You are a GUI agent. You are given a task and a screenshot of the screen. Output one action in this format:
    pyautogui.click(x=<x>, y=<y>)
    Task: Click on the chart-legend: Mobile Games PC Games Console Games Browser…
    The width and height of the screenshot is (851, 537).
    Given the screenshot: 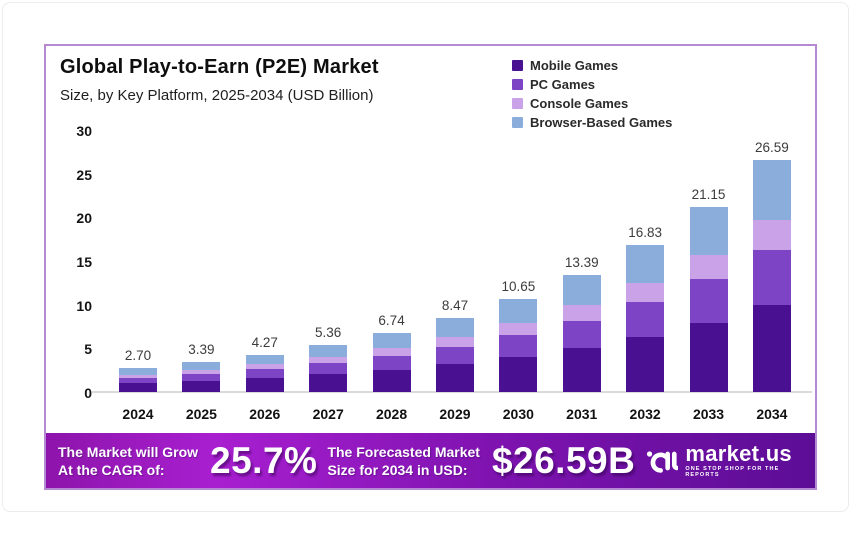 What is the action you would take?
    pyautogui.click(x=592, y=93)
    